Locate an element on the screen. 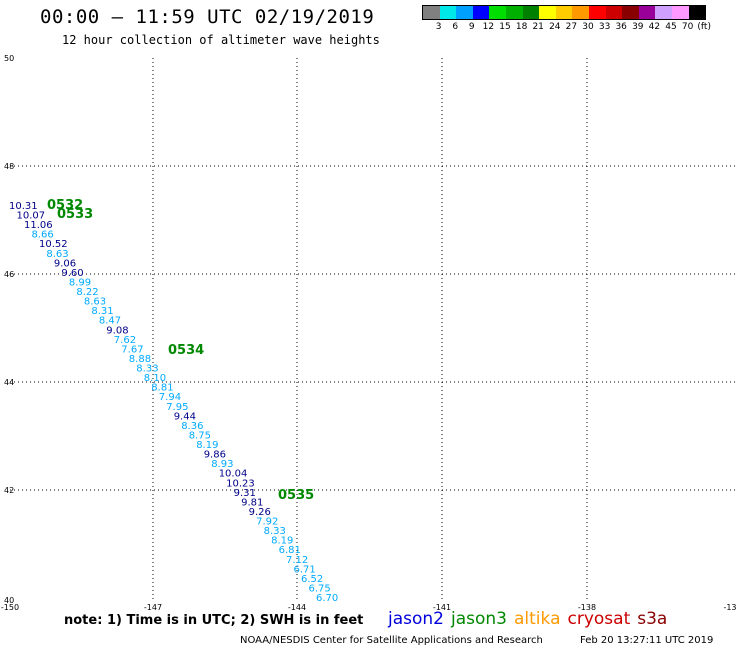 Image resolution: width=740 pixels, height=650 pixels. wave-height-label: 7.95 is located at coordinates (177, 407).